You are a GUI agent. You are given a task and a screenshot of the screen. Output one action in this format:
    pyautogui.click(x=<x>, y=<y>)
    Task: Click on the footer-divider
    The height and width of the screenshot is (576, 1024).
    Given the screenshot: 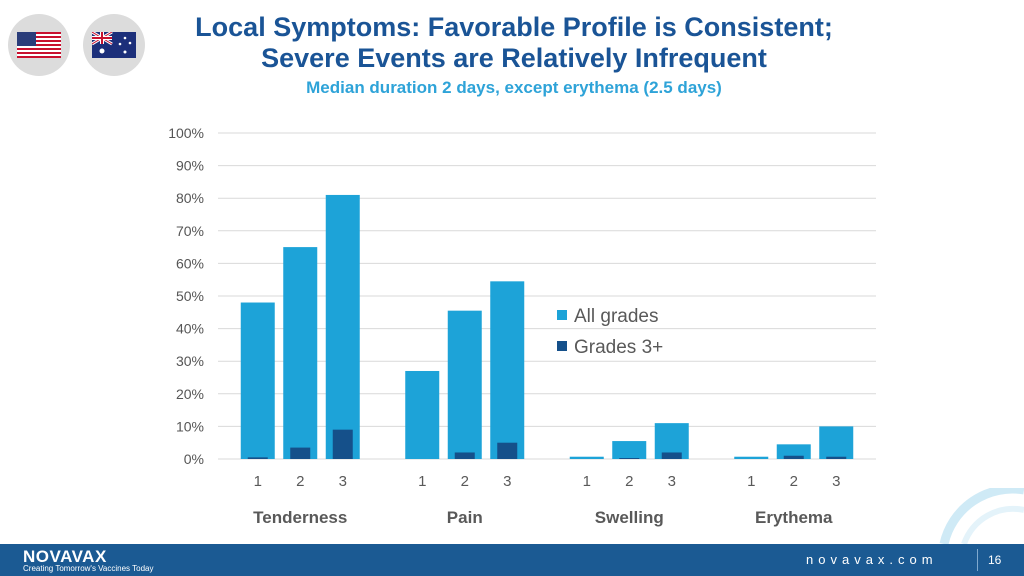 What is the action you would take?
    pyautogui.click(x=977, y=560)
    